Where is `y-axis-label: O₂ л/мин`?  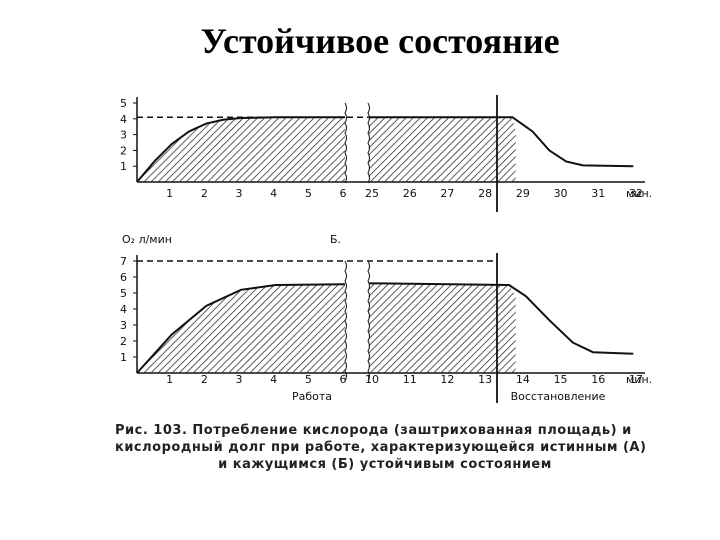 y-axis-label: O₂ л/мин is located at coordinates (147, 239).